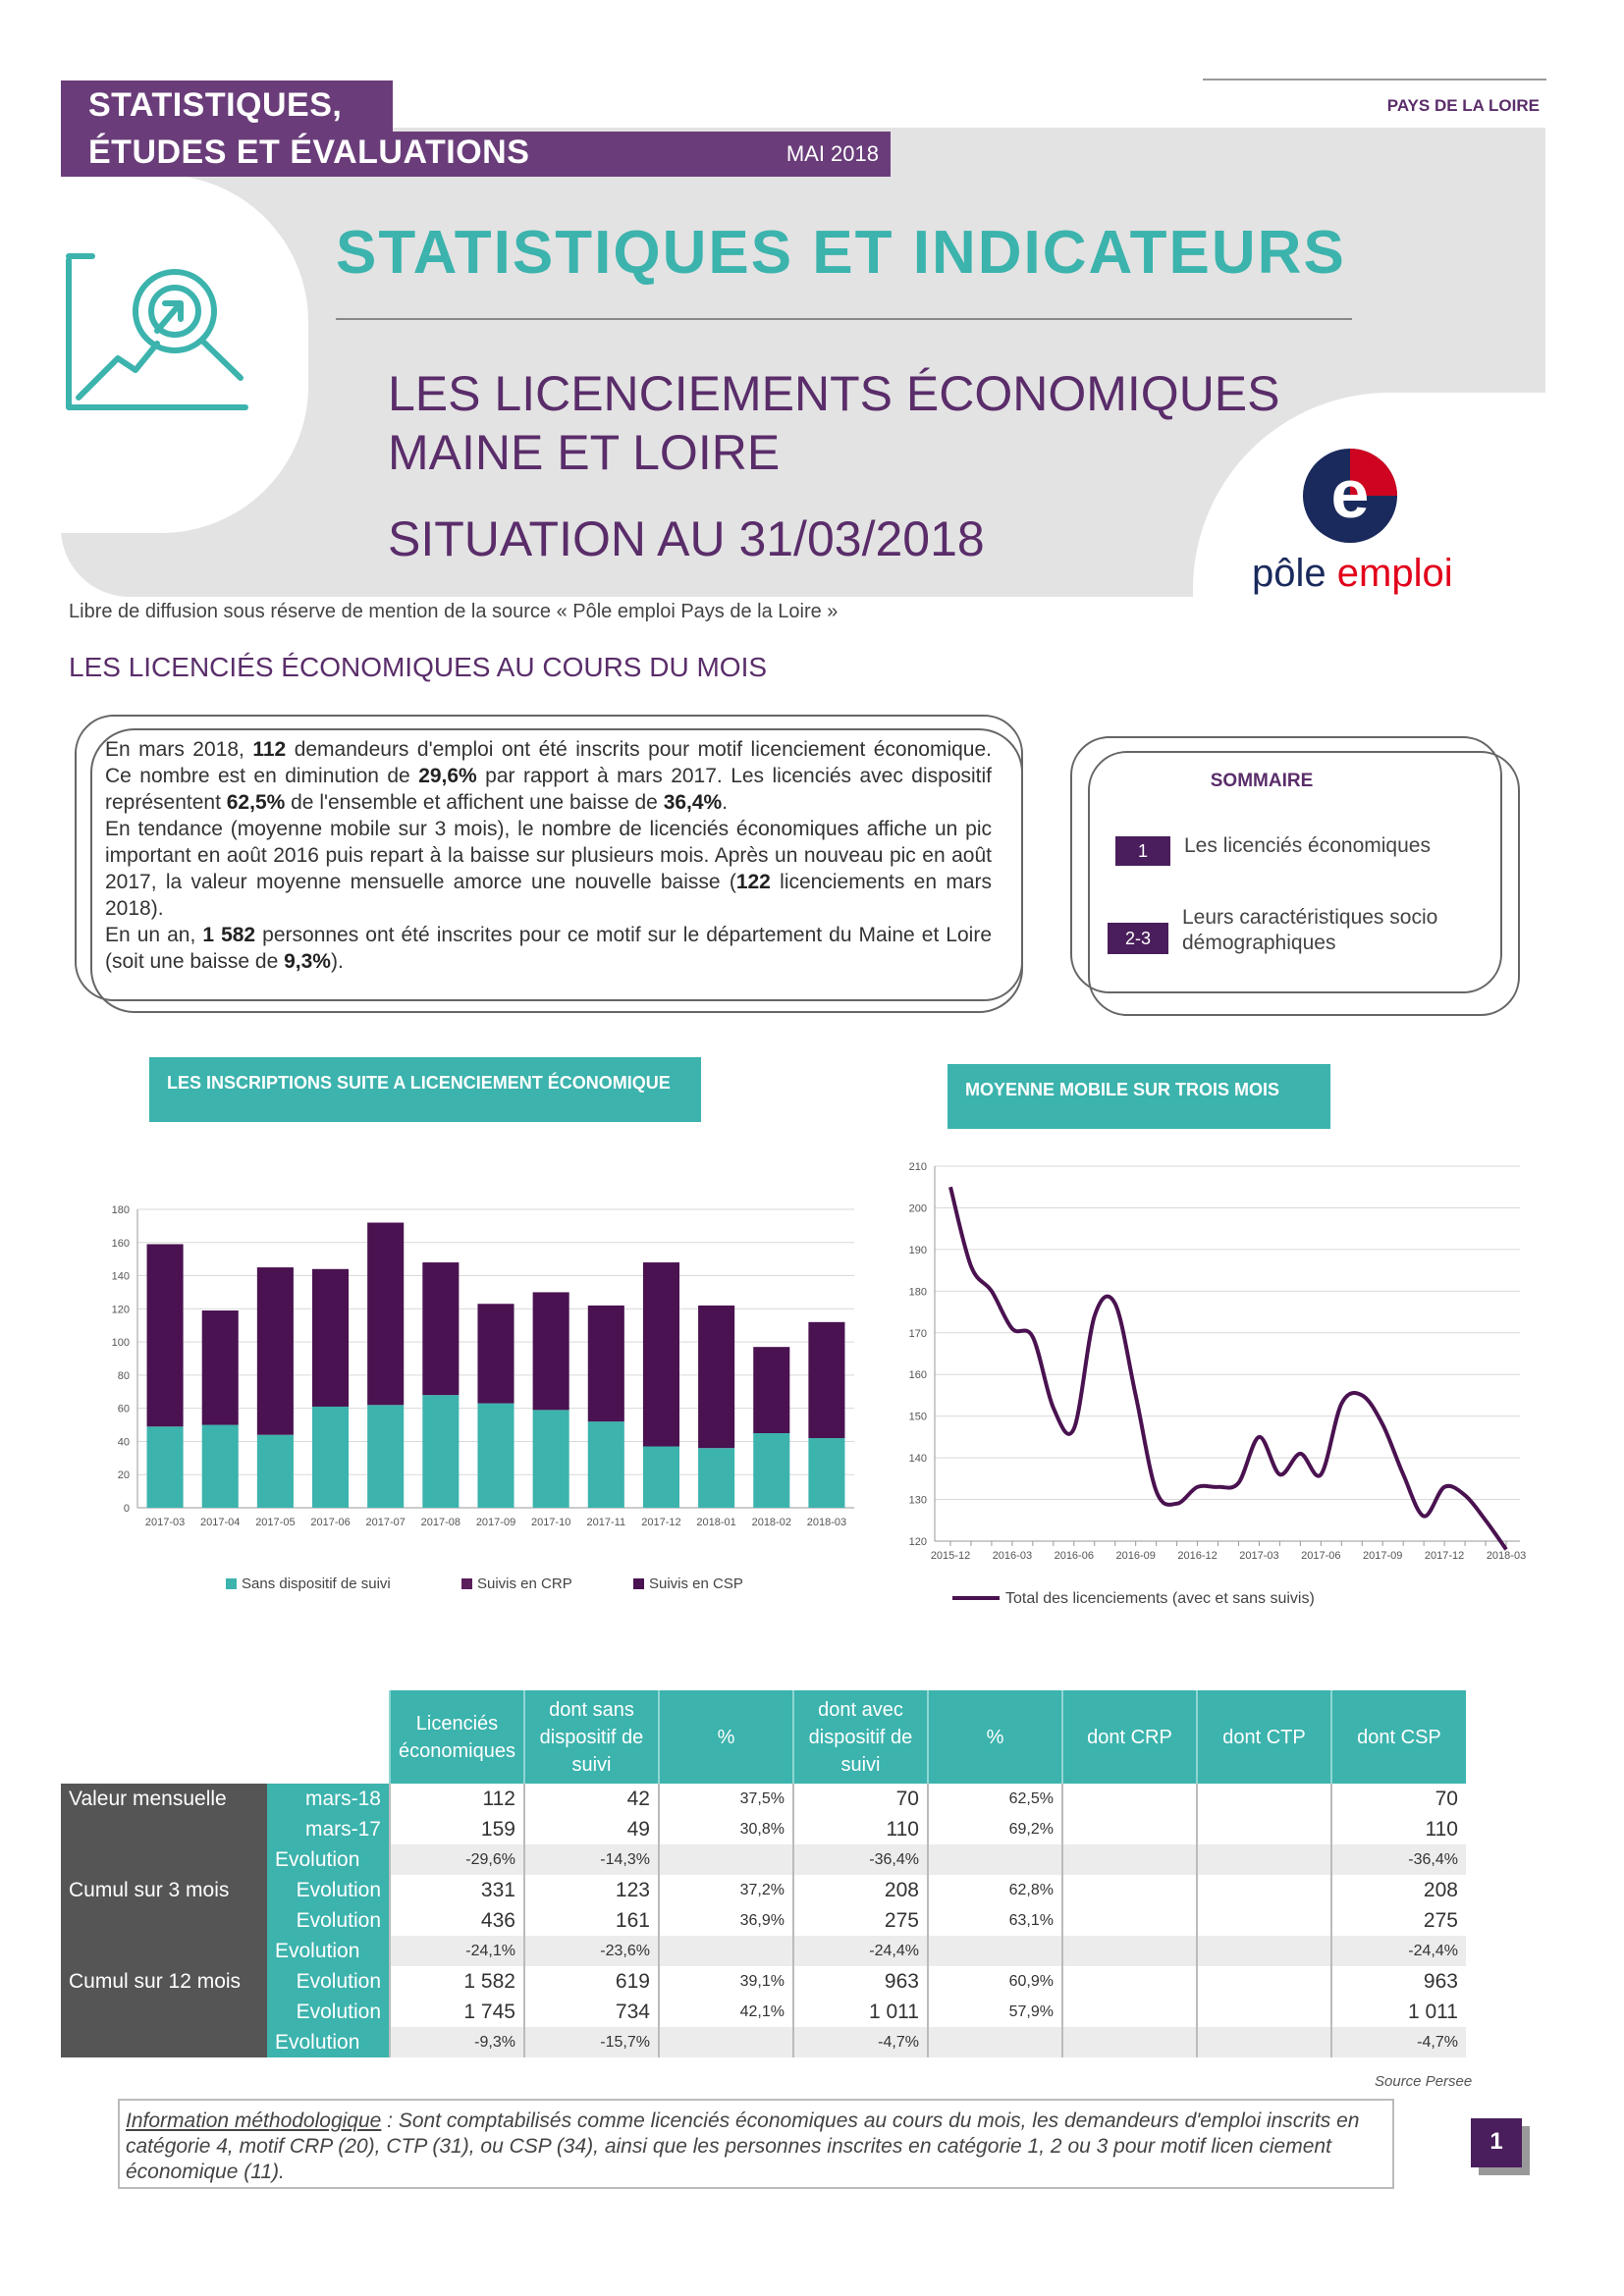 Image resolution: width=1624 pixels, height=2296 pixels. Describe the element at coordinates (859, 1829) in the screenshot. I see `table-cell: 110` at that location.